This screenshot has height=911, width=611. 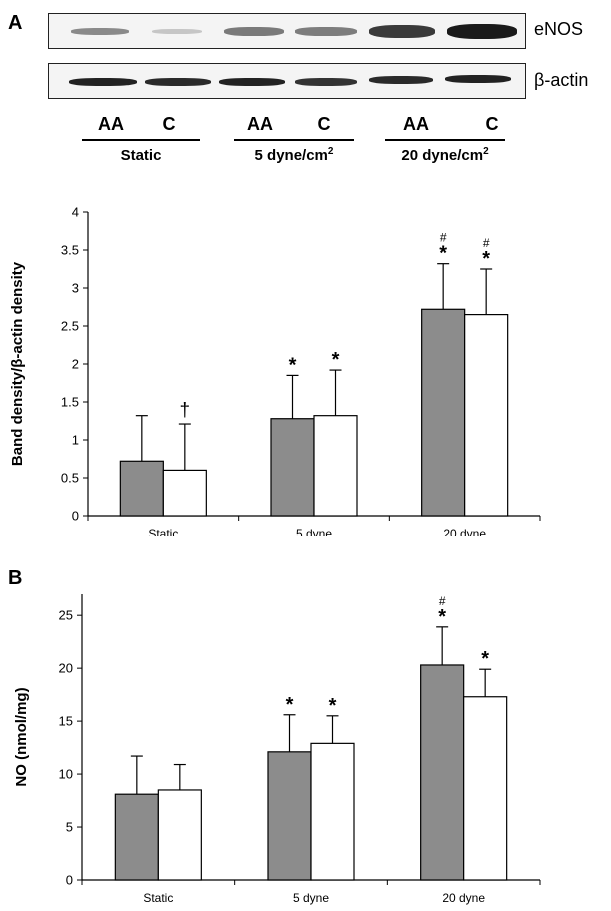 I want to click on enos-band-c-20dyne, so click(x=482, y=31).